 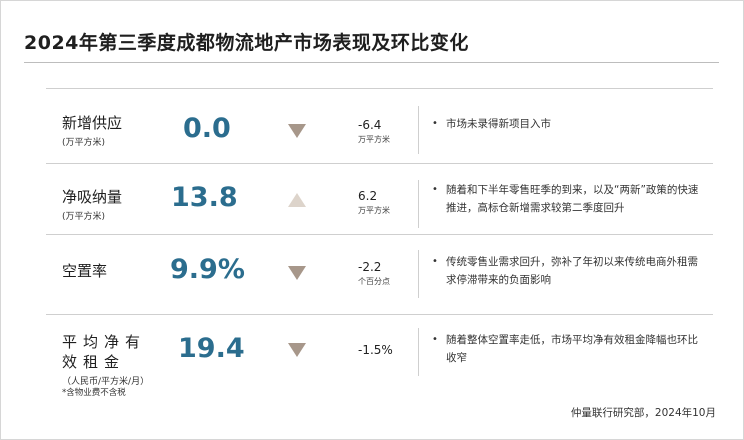 I want to click on metric-value-rent: 19.4, so click(x=211, y=348).